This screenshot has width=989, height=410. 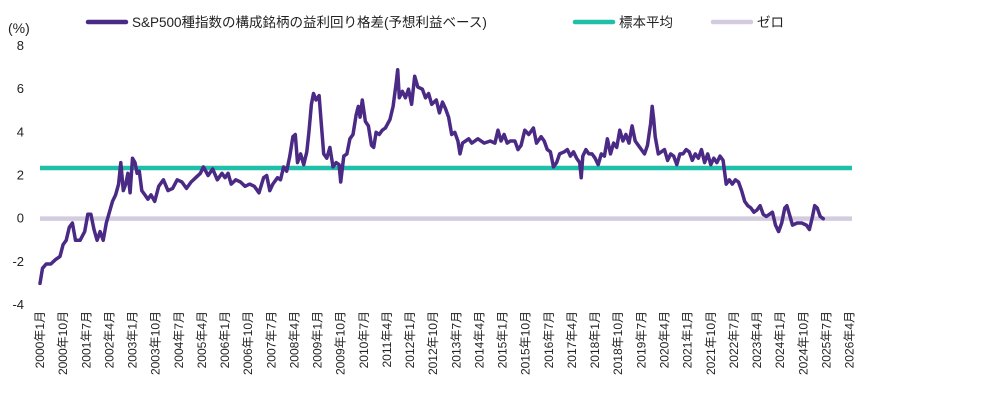 What do you see at coordinates (20, 45) in the screenshot?
I see `y-tick-label: 8` at bounding box center [20, 45].